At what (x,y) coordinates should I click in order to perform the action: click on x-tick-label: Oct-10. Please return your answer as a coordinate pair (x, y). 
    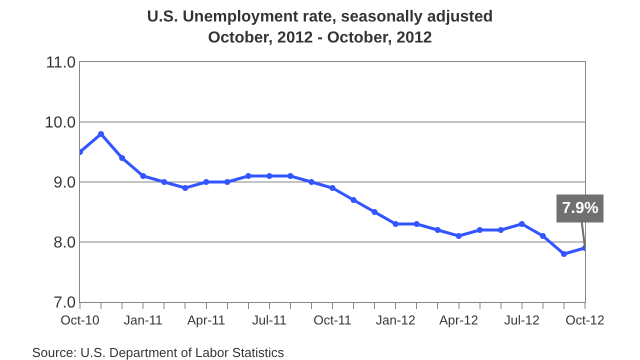
    Looking at the image, I should click on (80, 320).